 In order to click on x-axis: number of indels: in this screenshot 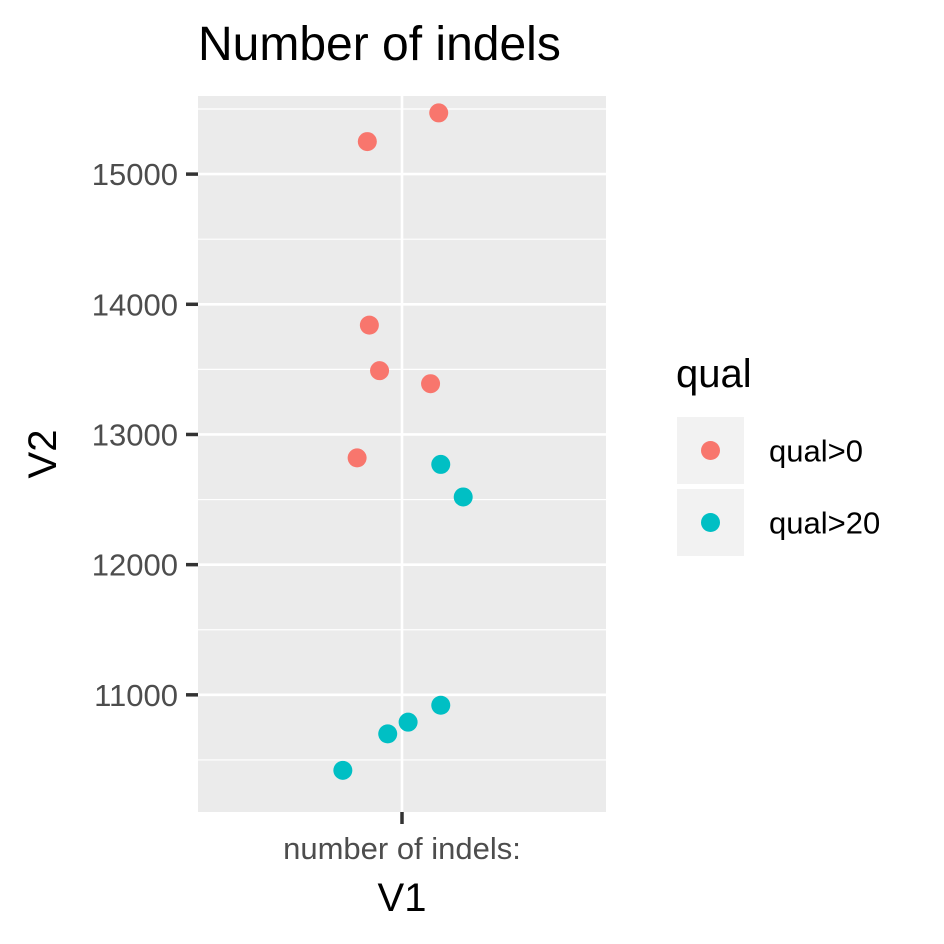, I will do `click(402, 839)`.